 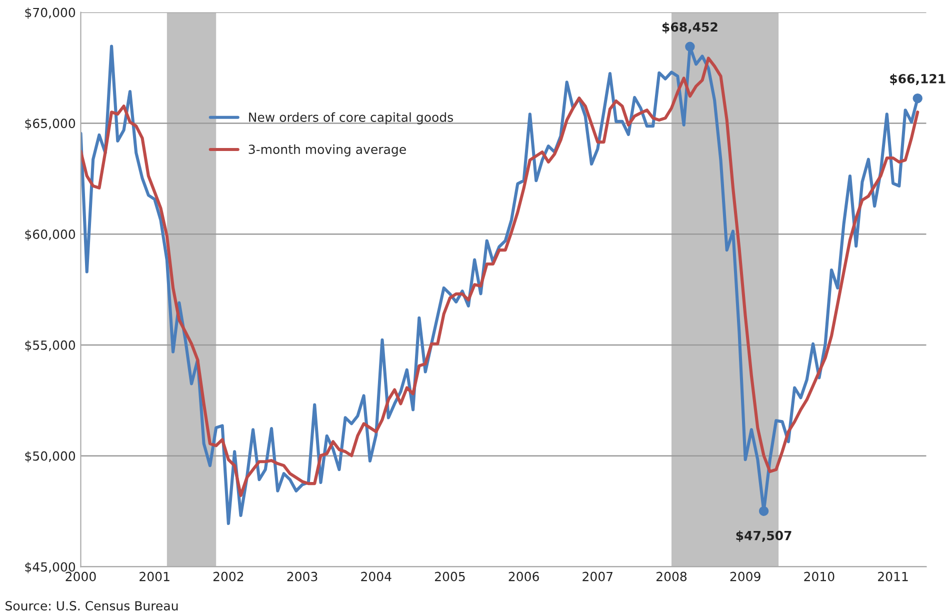 I want to click on y-tick-label: $70,000, so click(x=50, y=13).